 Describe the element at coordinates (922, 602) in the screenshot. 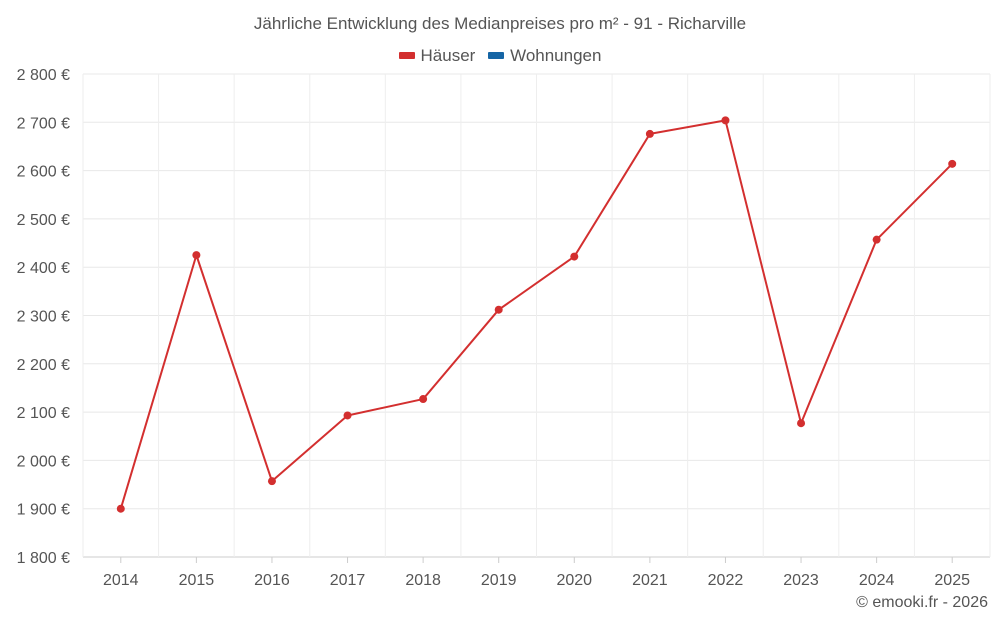

I see `credit-text: © emooki.fr - 2026` at that location.